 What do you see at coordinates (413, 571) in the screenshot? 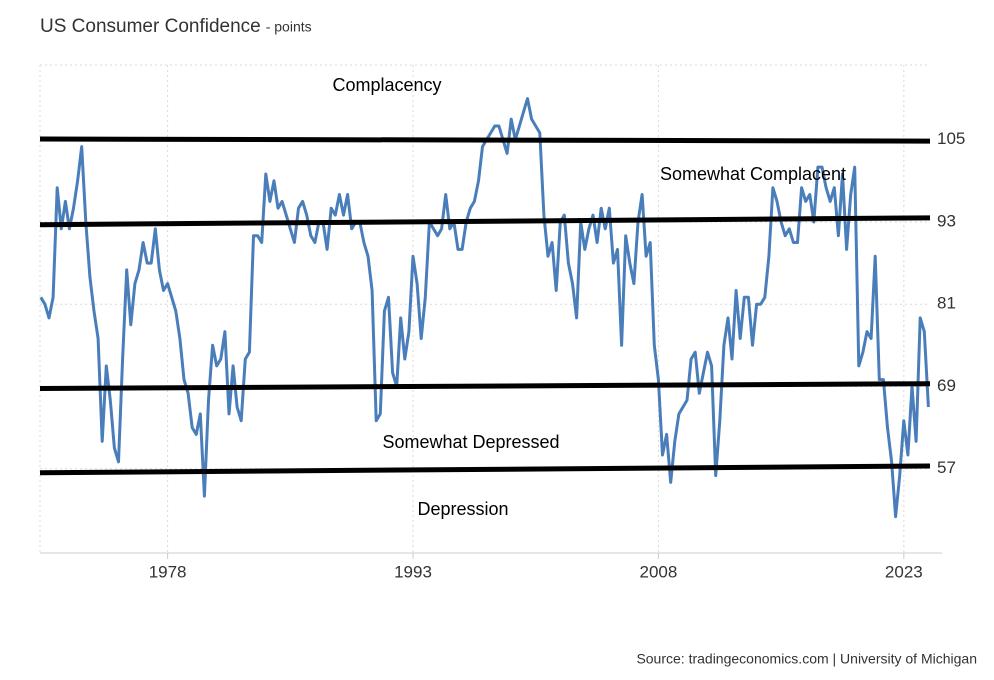
I see `x-tick-label: 1993` at bounding box center [413, 571].